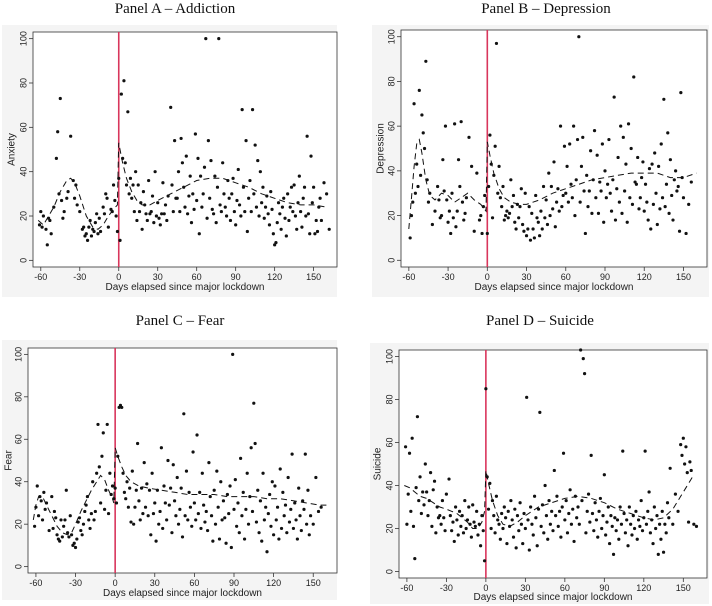 Image resolution: width=712 pixels, height=606 pixels. What do you see at coordinates (23, 260) in the screenshot?
I see `panel-a-ytick-label: 0` at bounding box center [23, 260].